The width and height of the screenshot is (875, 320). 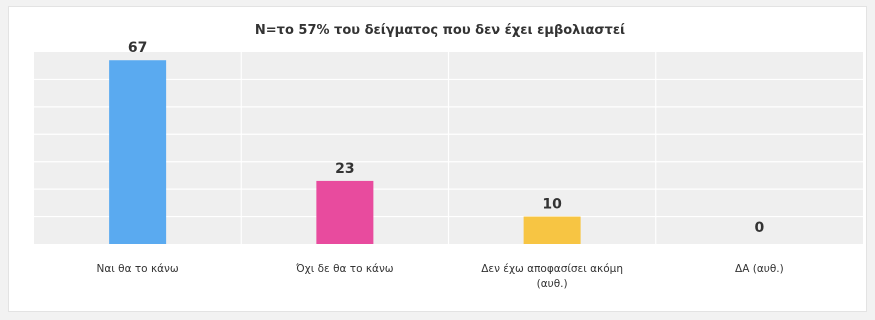 What do you see at coordinates (344, 169) in the screenshot?
I see `value-label: 23` at bounding box center [344, 169].